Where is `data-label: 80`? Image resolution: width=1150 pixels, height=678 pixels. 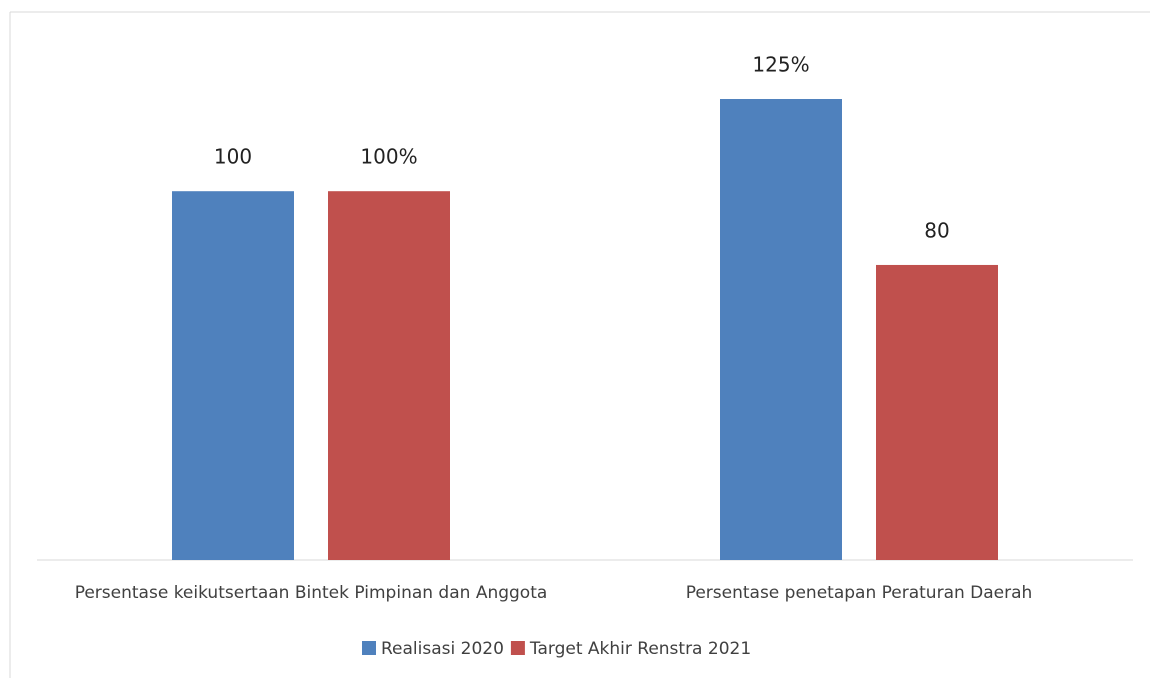 data-label: 80 is located at coordinates (936, 230).